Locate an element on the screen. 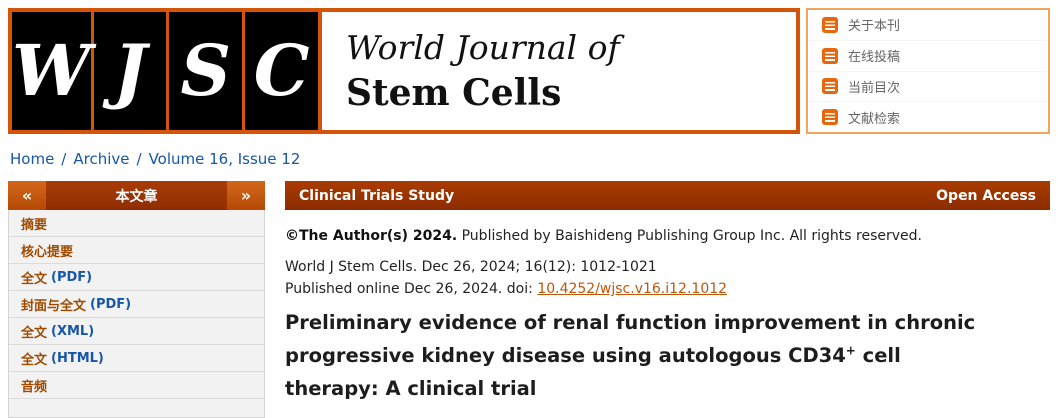  prev-article-button: « is located at coordinates (27, 195).